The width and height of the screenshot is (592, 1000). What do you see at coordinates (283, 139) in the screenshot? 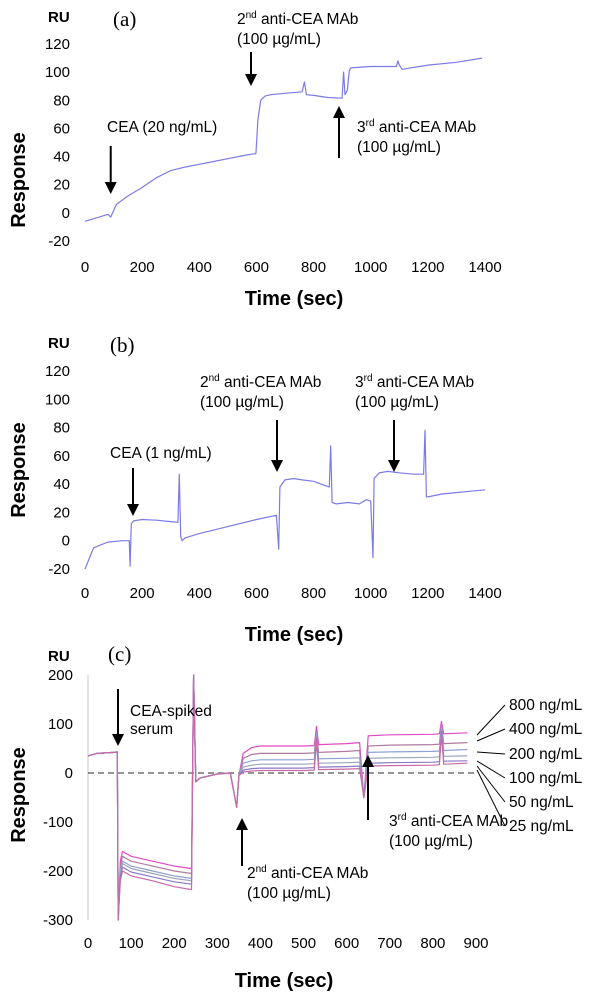
I see `panel-a-series-line` at bounding box center [283, 139].